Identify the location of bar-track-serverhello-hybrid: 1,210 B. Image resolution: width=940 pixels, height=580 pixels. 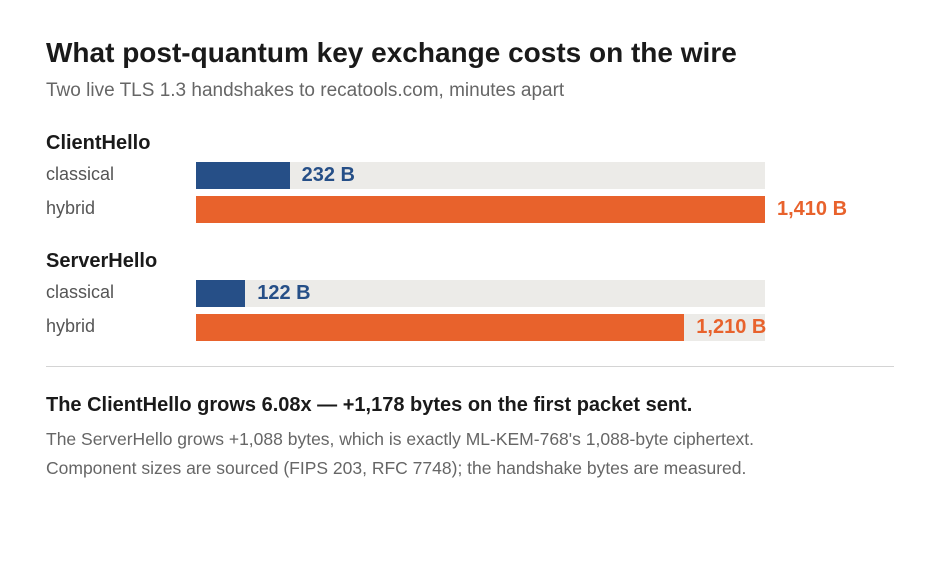
(481, 327).